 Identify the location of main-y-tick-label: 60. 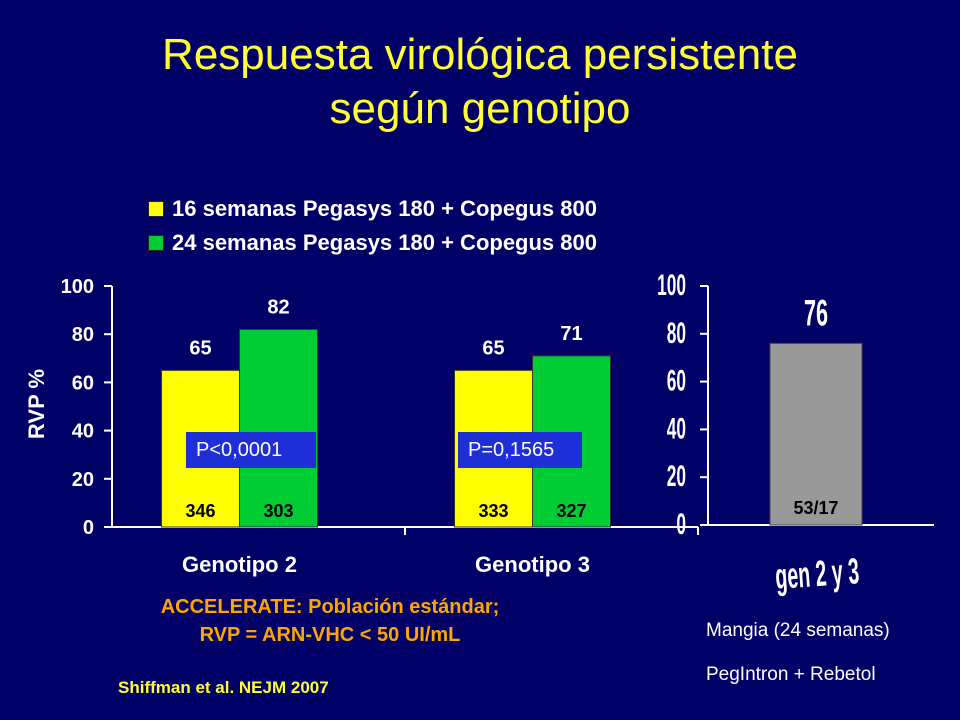
(83, 383).